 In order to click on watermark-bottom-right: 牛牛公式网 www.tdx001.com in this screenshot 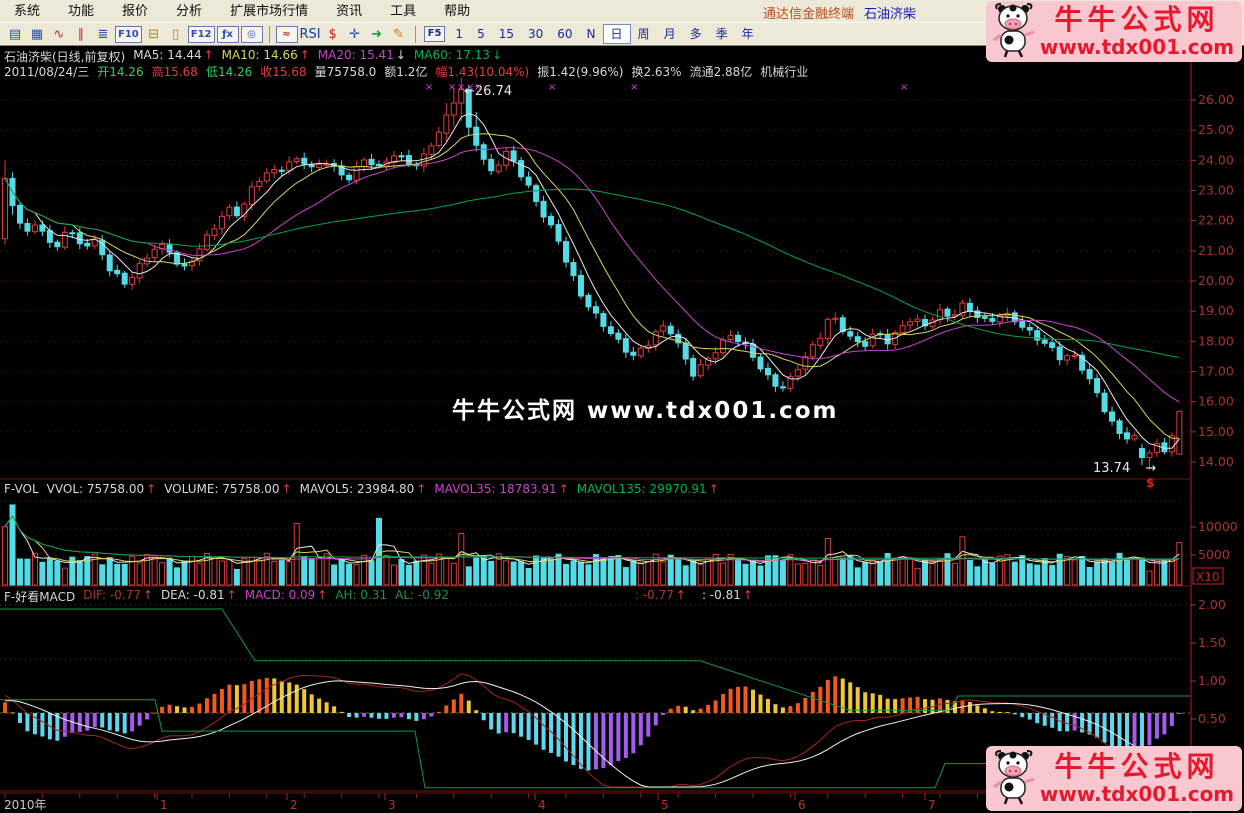, I will do `click(1114, 778)`.